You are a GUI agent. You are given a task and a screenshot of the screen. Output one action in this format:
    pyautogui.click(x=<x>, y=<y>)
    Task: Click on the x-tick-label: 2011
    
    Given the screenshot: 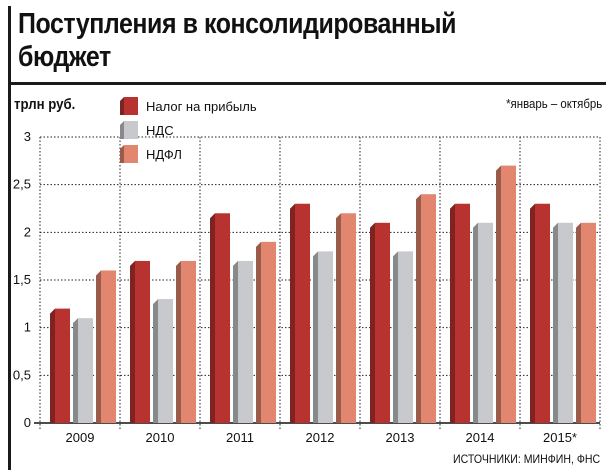 What is the action you would take?
    pyautogui.click(x=240, y=437)
    